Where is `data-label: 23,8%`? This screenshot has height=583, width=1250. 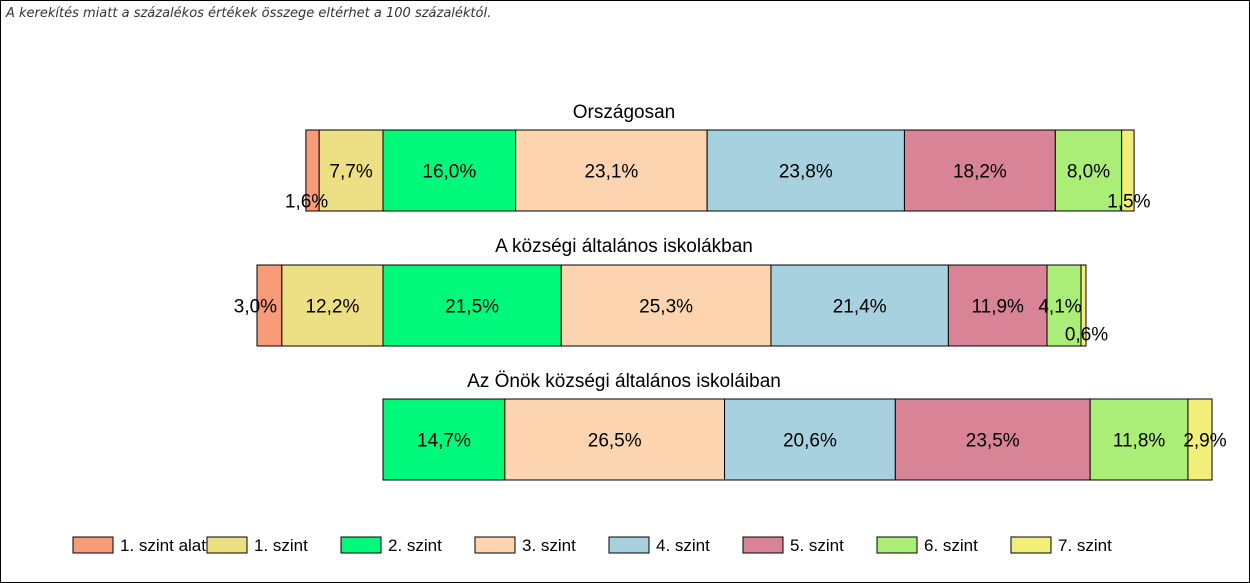
data-label: 23,8% is located at coordinates (806, 172).